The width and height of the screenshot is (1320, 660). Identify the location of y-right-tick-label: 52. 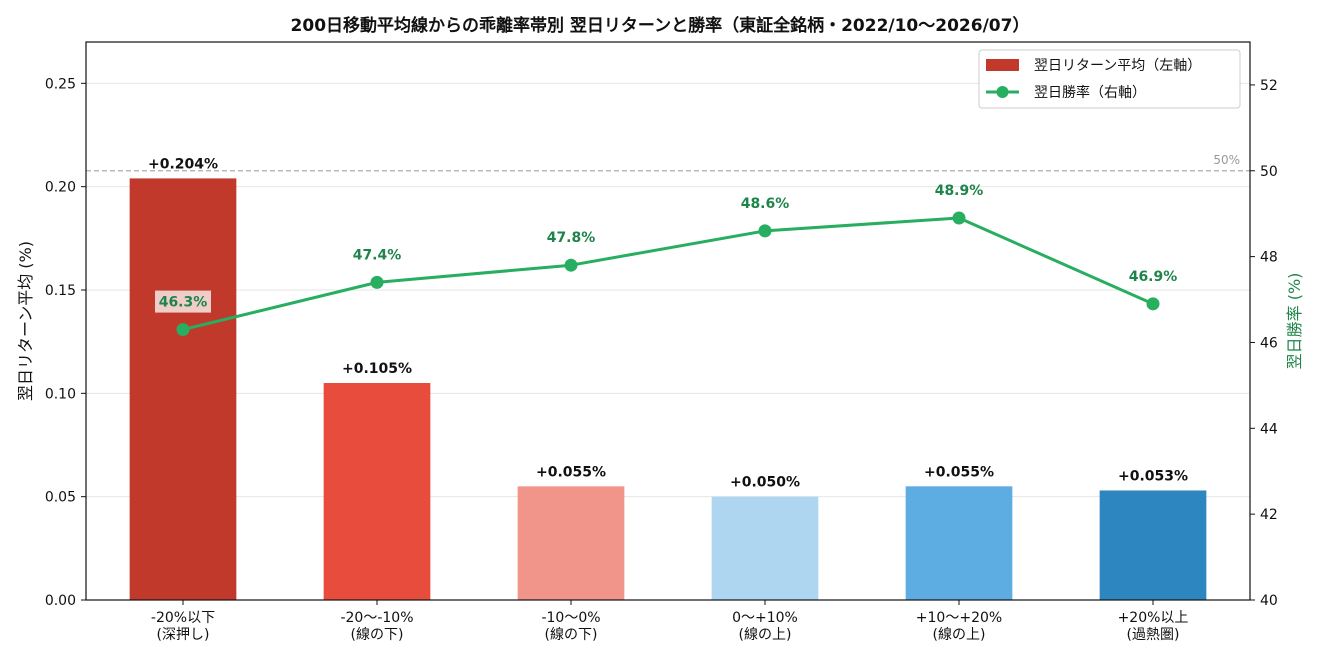
(1269, 86).